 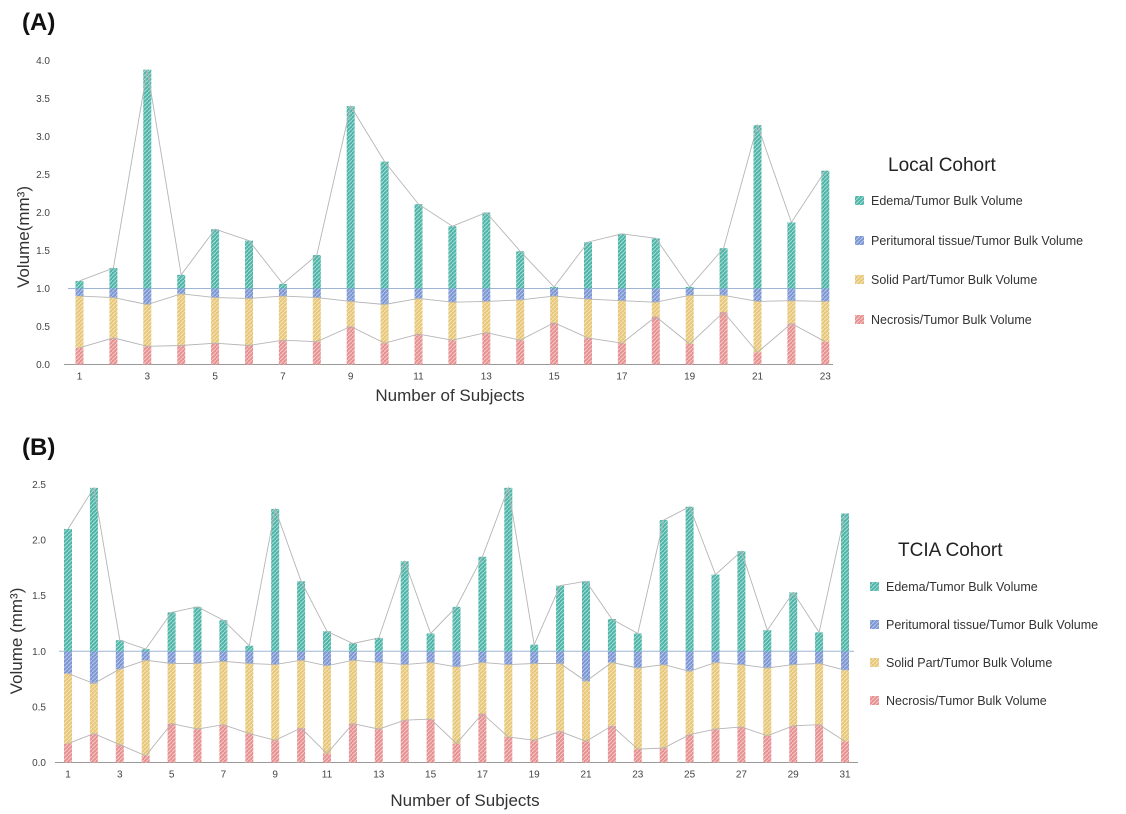 I want to click on b-y-tick-label: 1.5, so click(x=39, y=596).